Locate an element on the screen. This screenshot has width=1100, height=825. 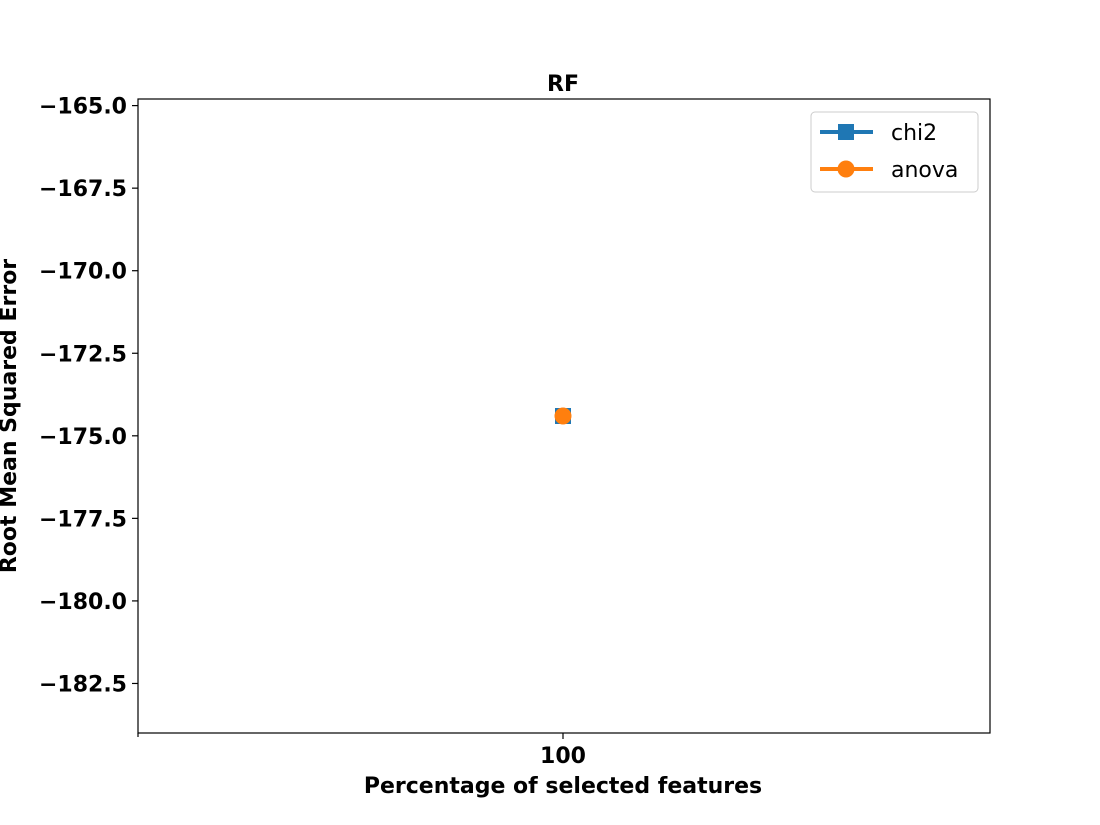
legend-marker-chi2 is located at coordinates (846, 132).